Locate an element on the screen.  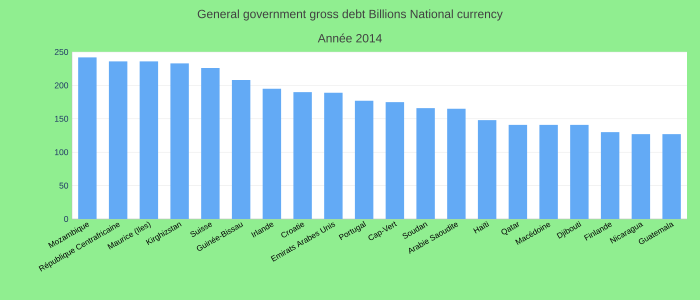
y-tick-label: 0 is located at coordinates (66, 219).